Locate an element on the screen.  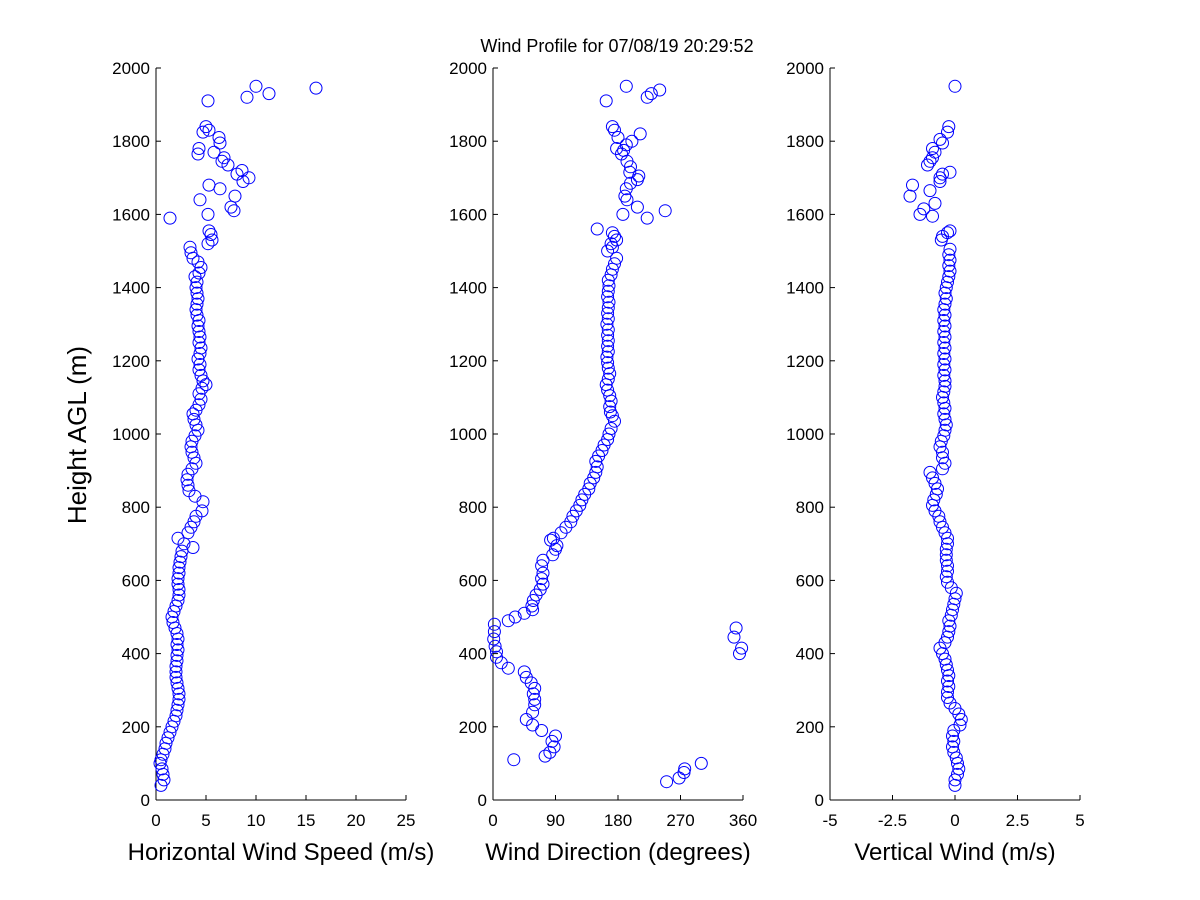
x-axis-label: Horizontal Wind Speed (m/s) is located at coordinates (281, 852).